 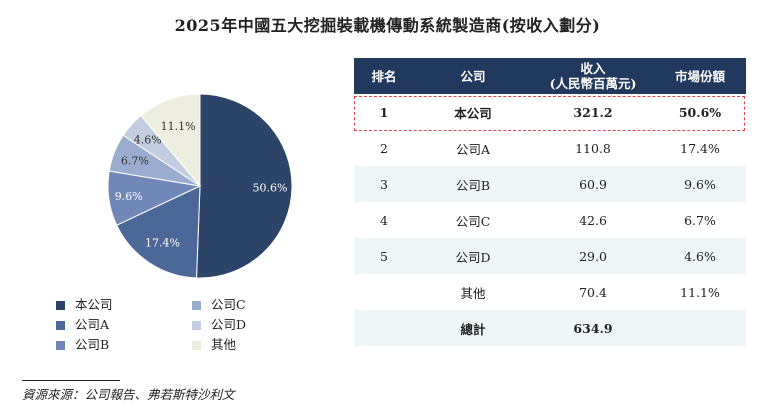 I want to click on table-row: 1 本公司 321.2 50.6%, so click(x=550, y=112).